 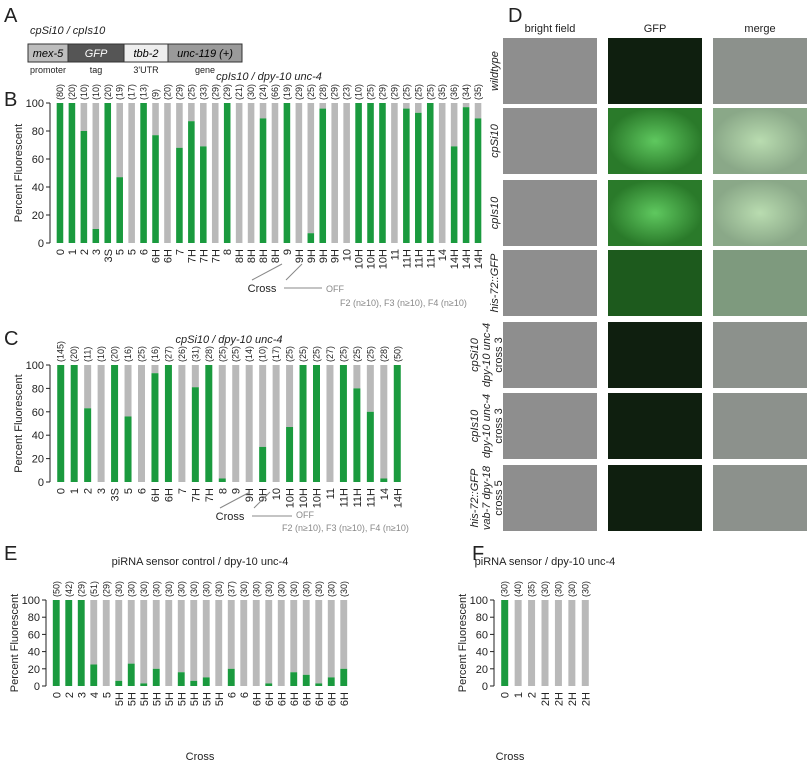 What do you see at coordinates (478, 92) in the screenshot?
I see `count-label: (35)` at bounding box center [478, 92].